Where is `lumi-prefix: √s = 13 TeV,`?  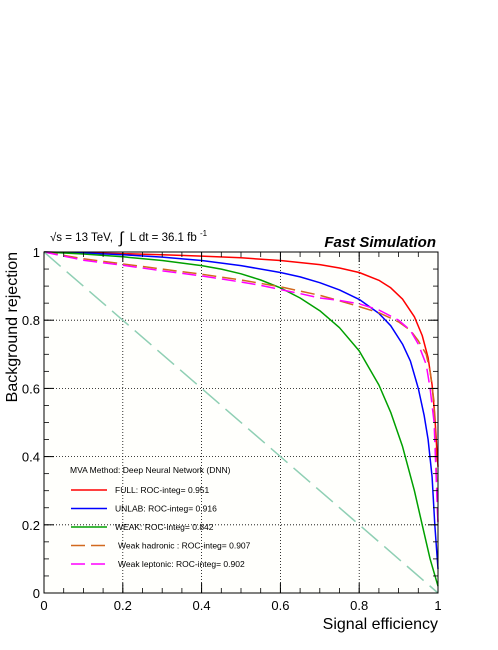
lumi-prefix: √s = 13 TeV, is located at coordinates (81, 237).